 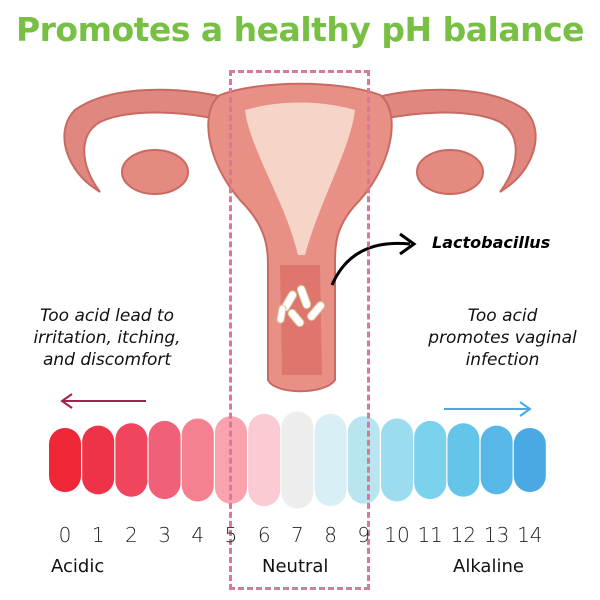 I want to click on acidic-note-line: irritation, itching,, so click(x=107, y=338).